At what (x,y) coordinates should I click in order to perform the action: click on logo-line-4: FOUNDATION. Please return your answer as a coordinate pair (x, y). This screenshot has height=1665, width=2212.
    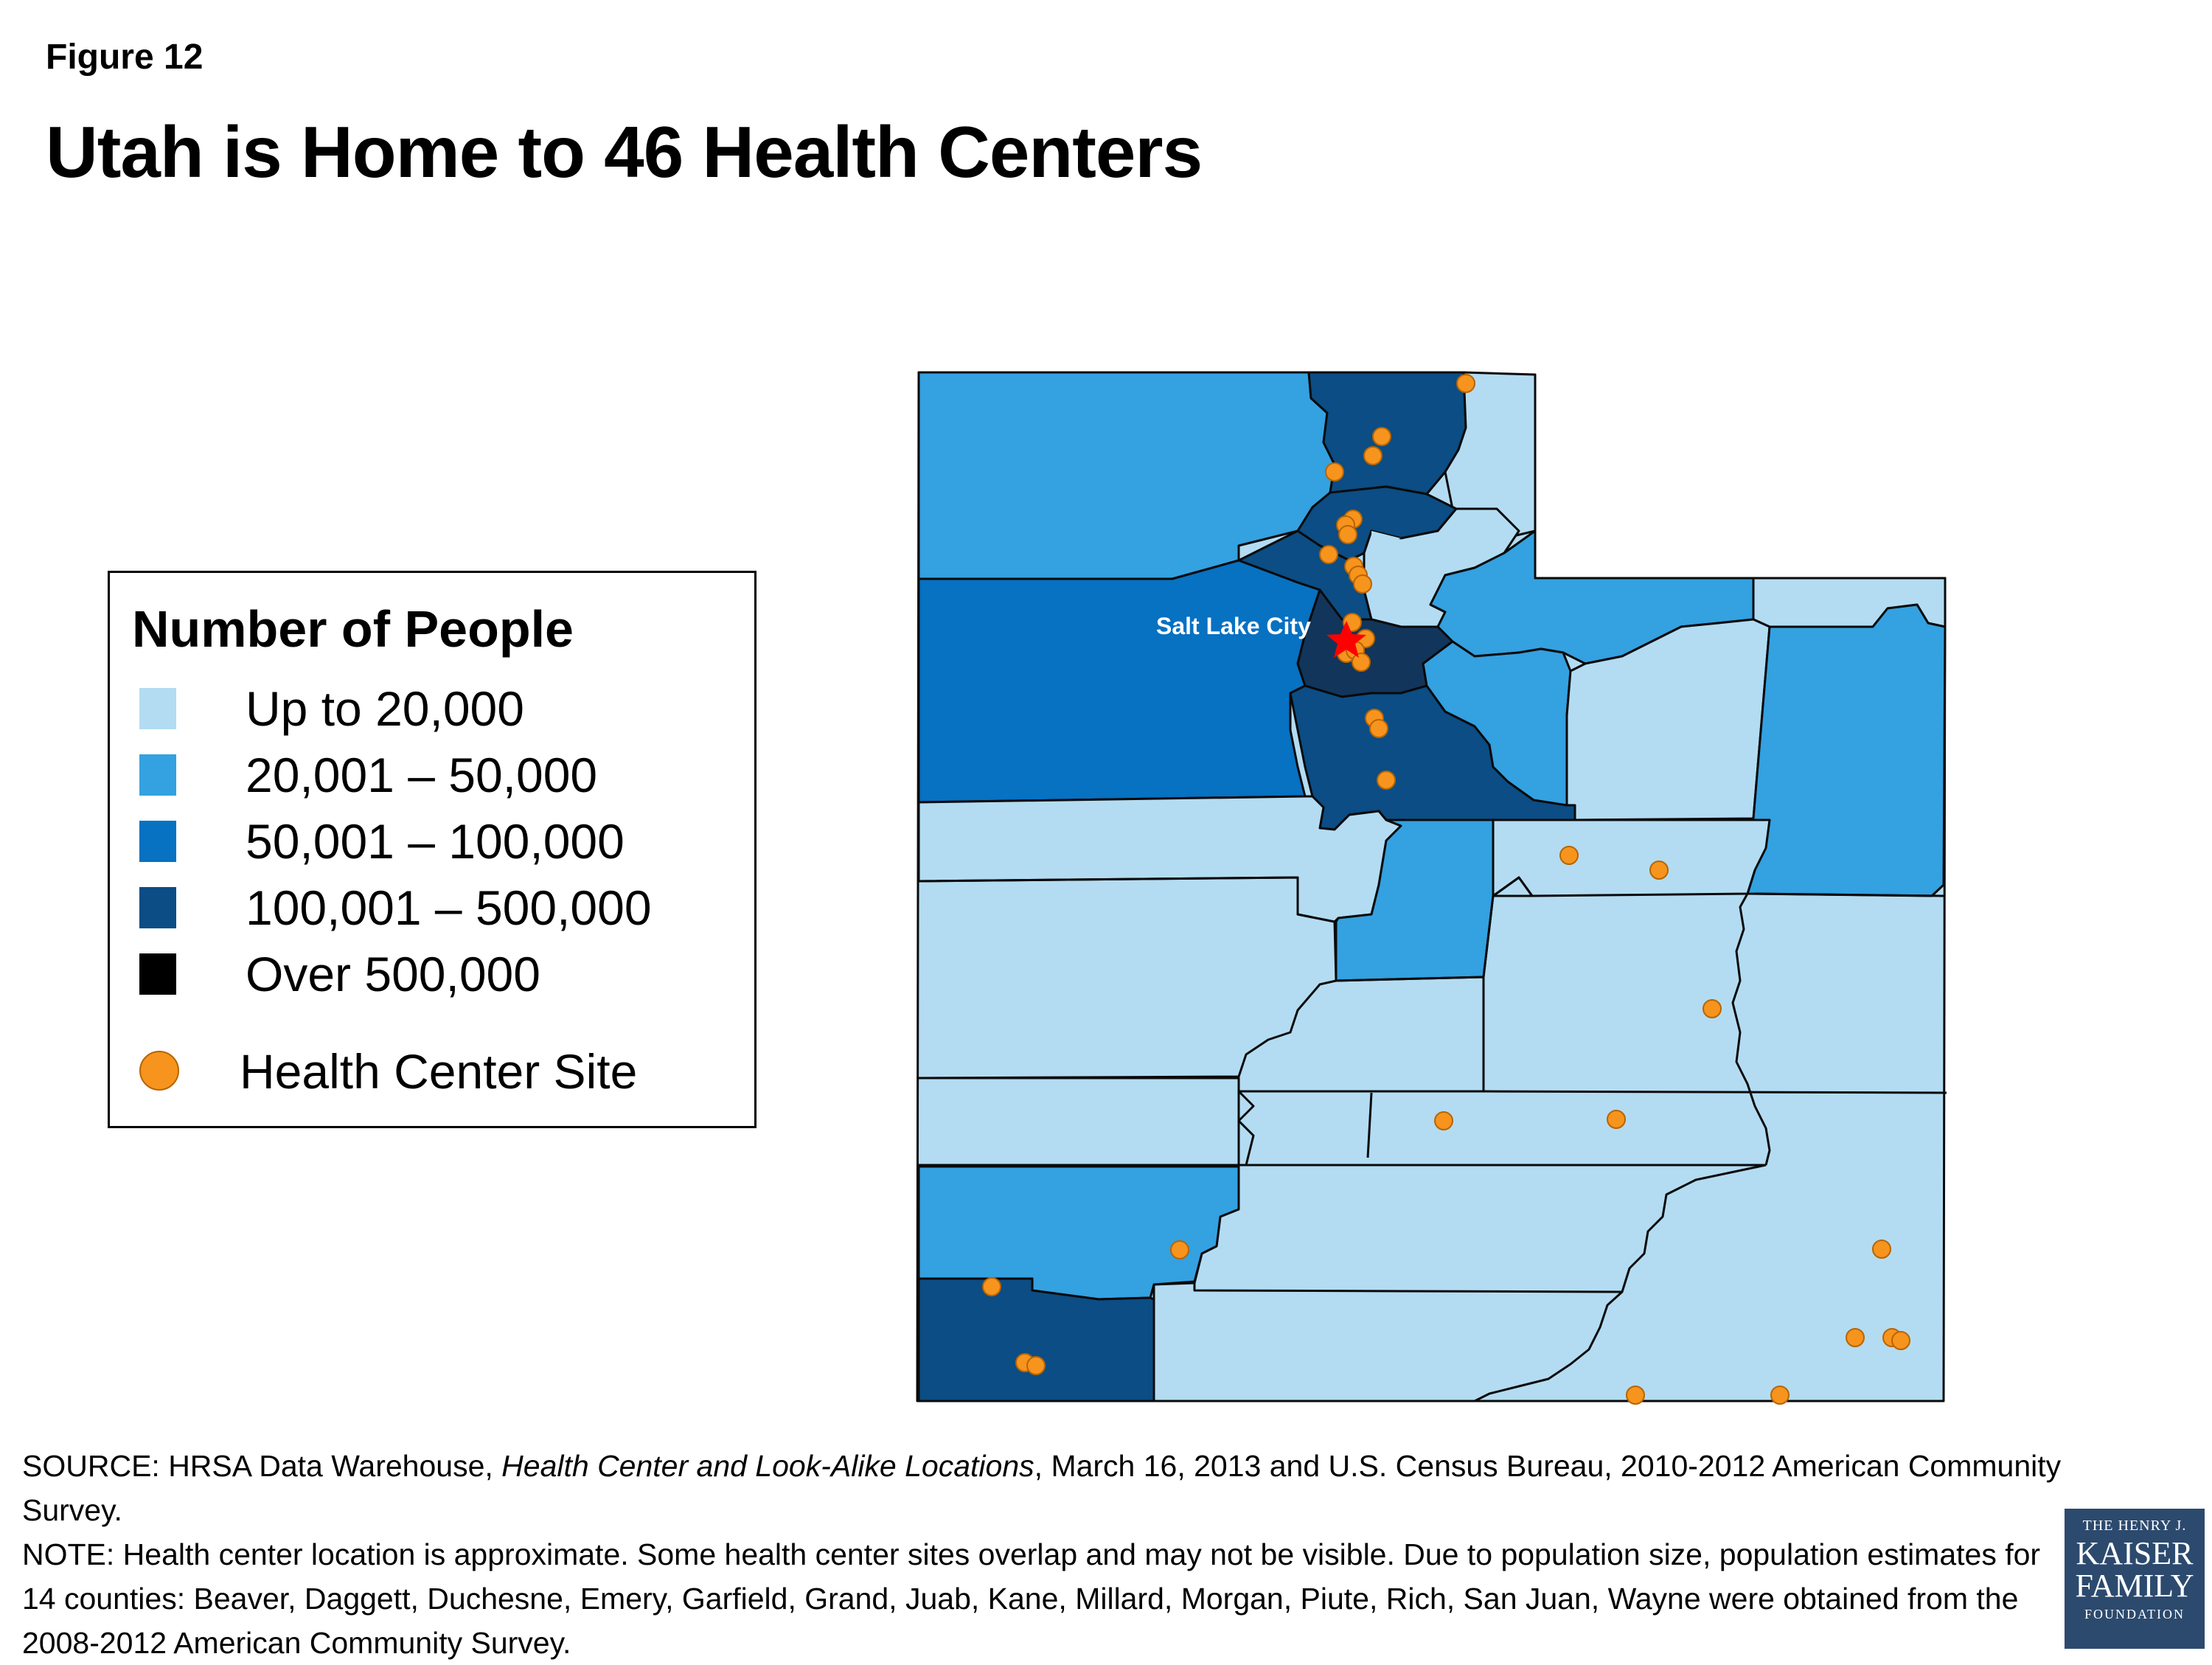
    Looking at the image, I should click on (2134, 1614).